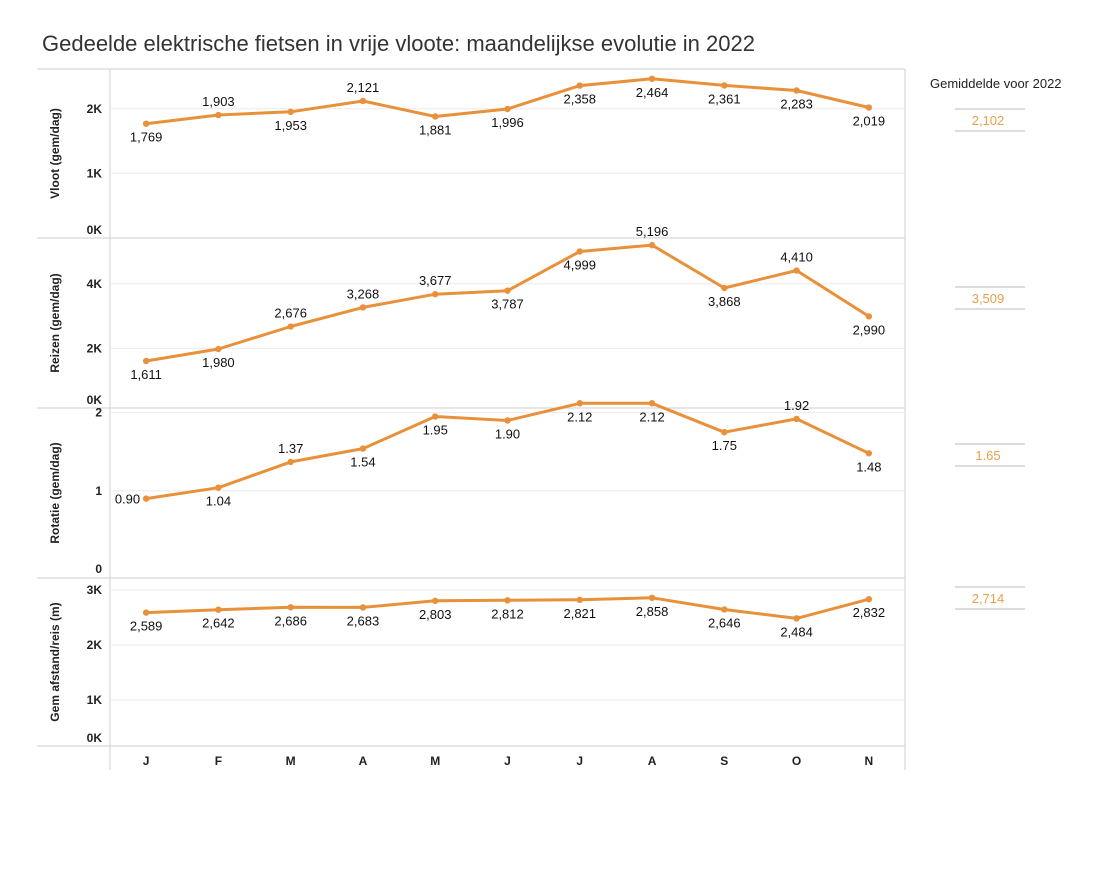  What do you see at coordinates (869, 121) in the screenshot?
I see `data-label: 2,019` at bounding box center [869, 121].